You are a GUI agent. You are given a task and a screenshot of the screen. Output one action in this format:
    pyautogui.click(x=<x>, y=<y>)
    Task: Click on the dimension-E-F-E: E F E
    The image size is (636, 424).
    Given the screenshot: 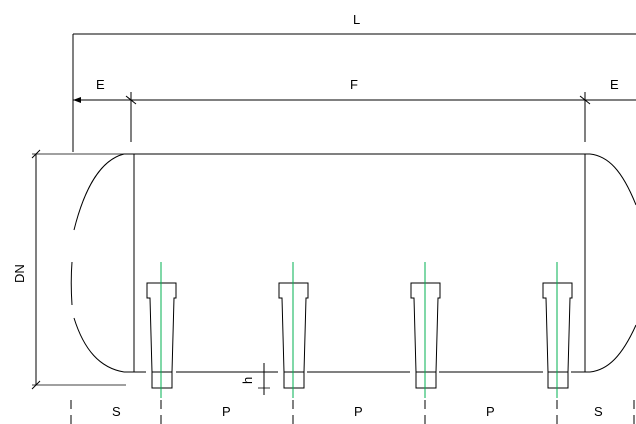 What is the action you would take?
    pyautogui.click(x=354, y=109)
    